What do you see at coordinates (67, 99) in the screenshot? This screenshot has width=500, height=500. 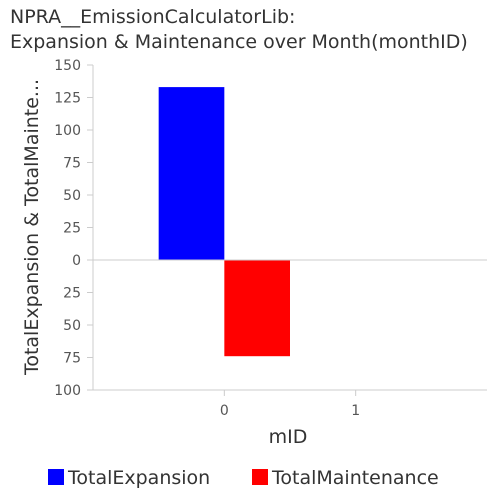 I see `y-tick-label: 125` at bounding box center [67, 99].